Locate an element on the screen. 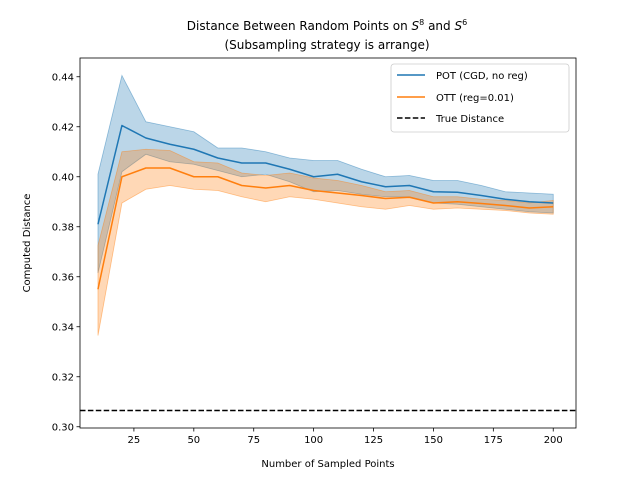 The image size is (640, 480). legend-label-true-distance: True Distance is located at coordinates (469, 119).